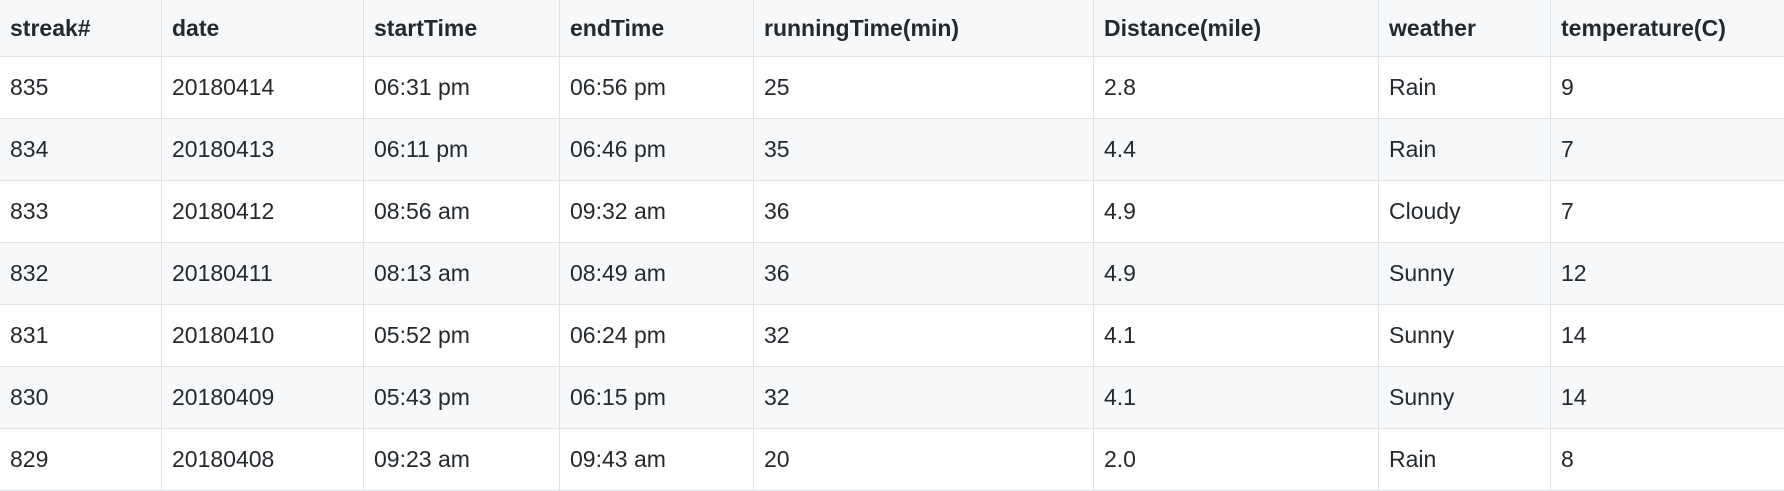 This screenshot has width=1784, height=491. What do you see at coordinates (1465, 212) in the screenshot?
I see `cell-weather: Cloudy` at bounding box center [1465, 212].